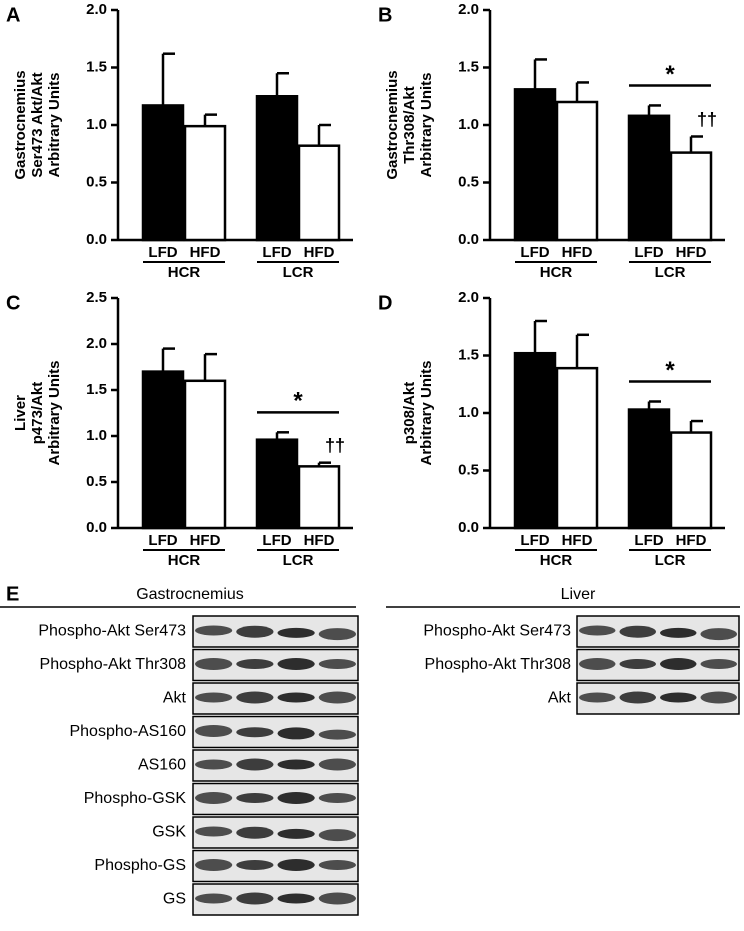 This screenshot has height=931, width=744. What do you see at coordinates (135, 798) in the screenshot?
I see `blot-row-label: Phospho-GSK` at bounding box center [135, 798].